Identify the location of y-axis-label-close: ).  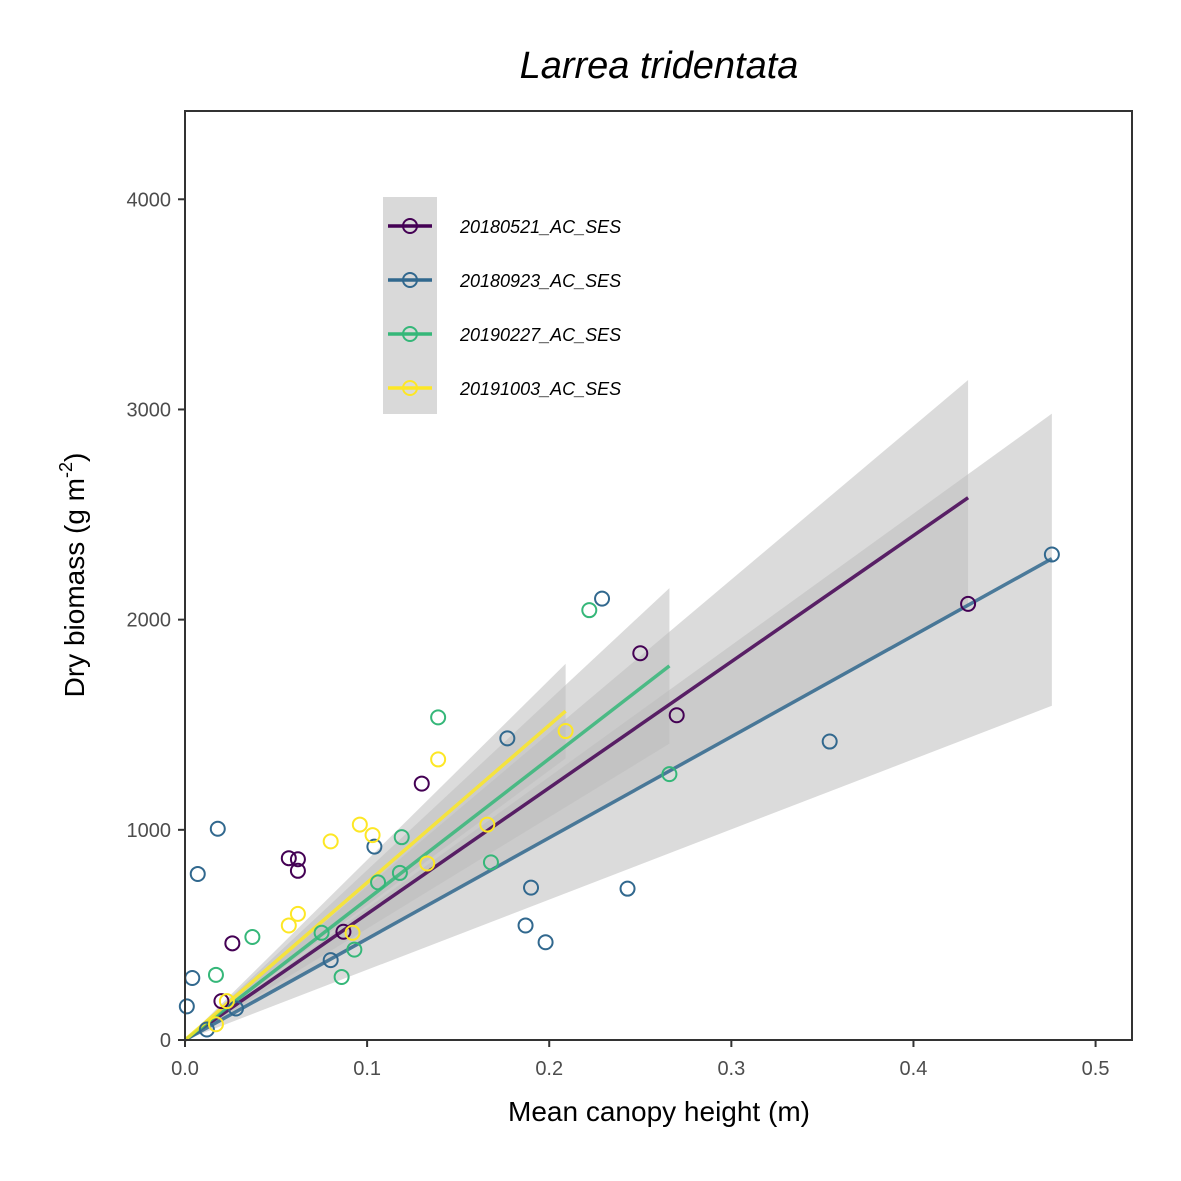
(74, 457).